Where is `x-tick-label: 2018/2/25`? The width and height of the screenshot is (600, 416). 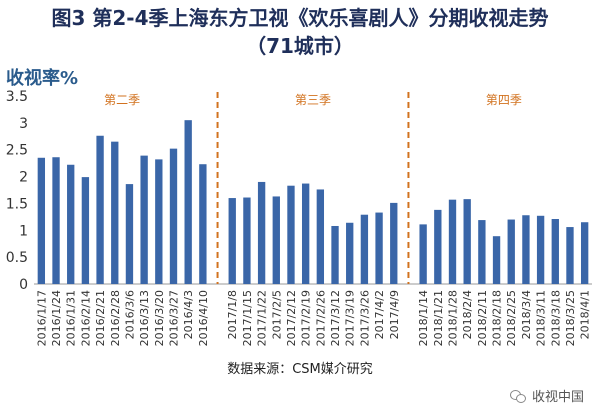
x-tick-label: 2018/2/25 is located at coordinates (511, 318).